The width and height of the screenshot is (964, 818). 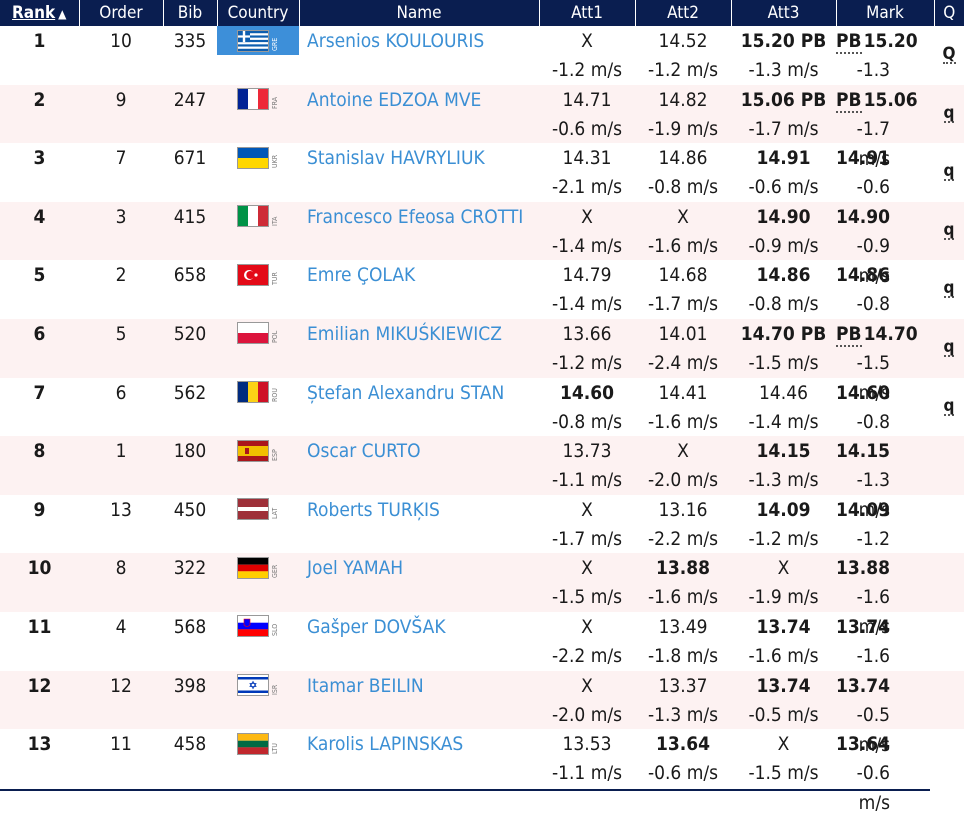 What do you see at coordinates (682, 13) in the screenshot?
I see `att2-header: Att2` at bounding box center [682, 13].